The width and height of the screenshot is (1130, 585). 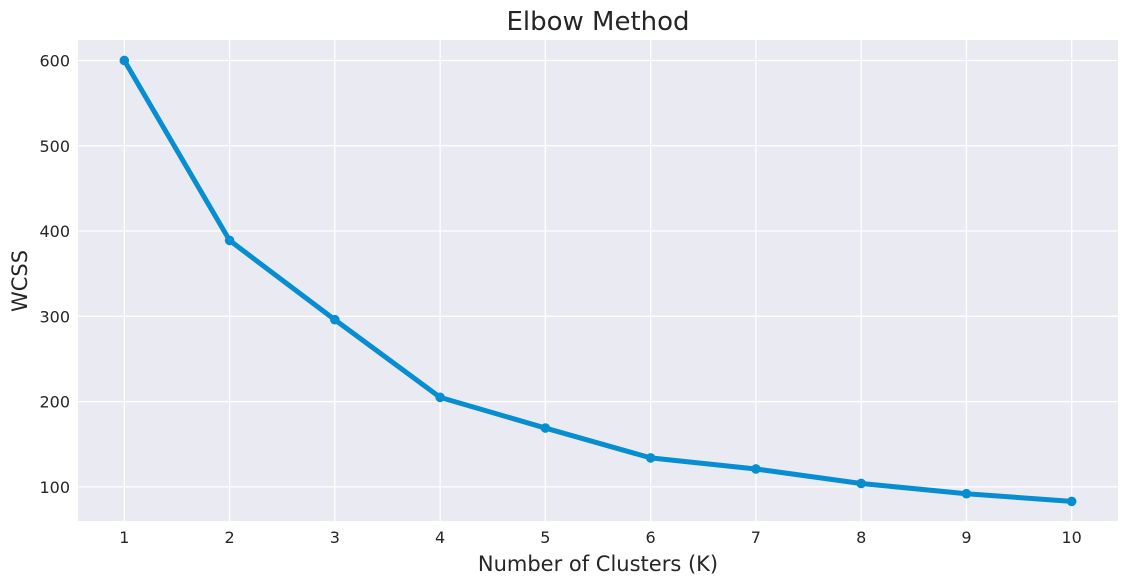 I want to click on y-axis-label: WCSS, so click(x=20, y=281).